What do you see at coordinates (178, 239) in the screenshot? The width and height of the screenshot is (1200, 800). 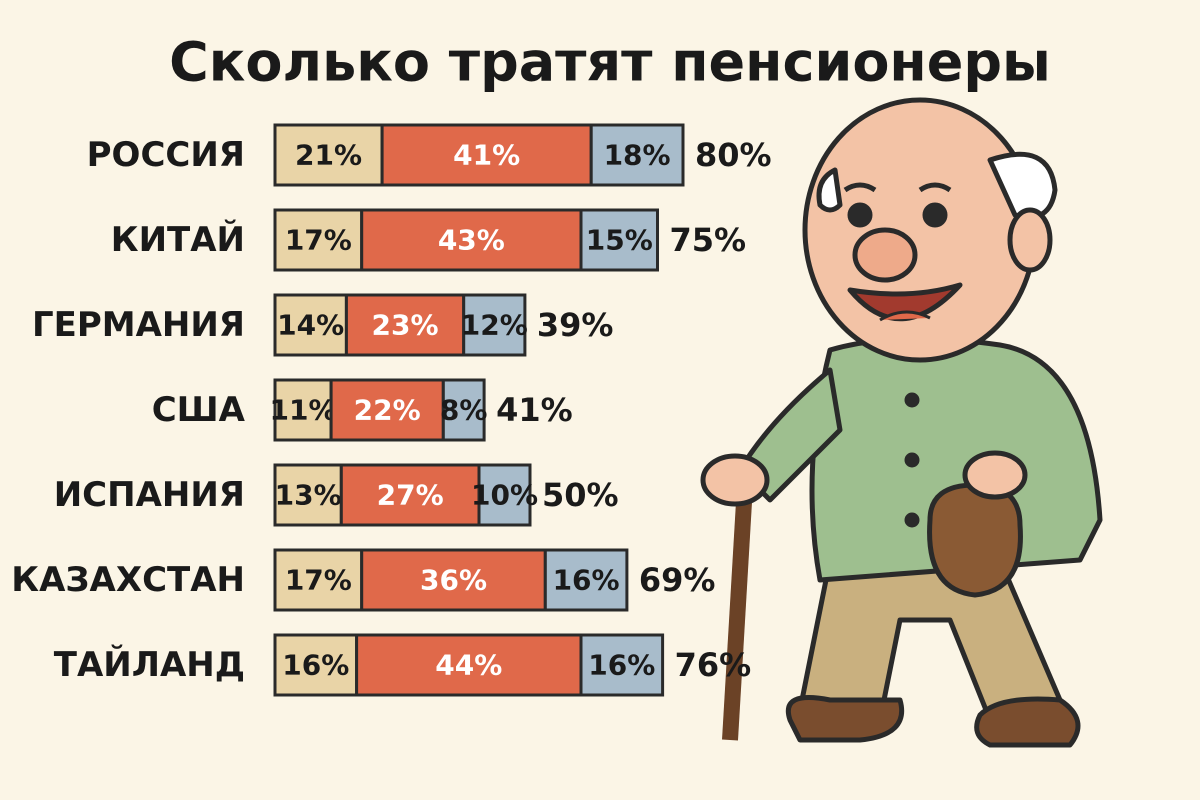 I see `category-label: КИТАЙ` at bounding box center [178, 239].